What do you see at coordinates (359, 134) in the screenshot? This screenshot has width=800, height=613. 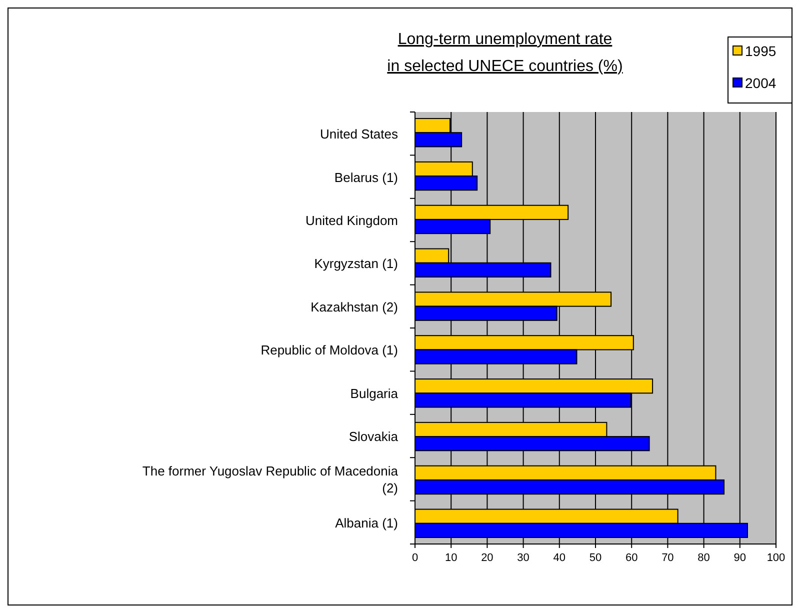 I see `y-tick-label: United States` at bounding box center [359, 134].